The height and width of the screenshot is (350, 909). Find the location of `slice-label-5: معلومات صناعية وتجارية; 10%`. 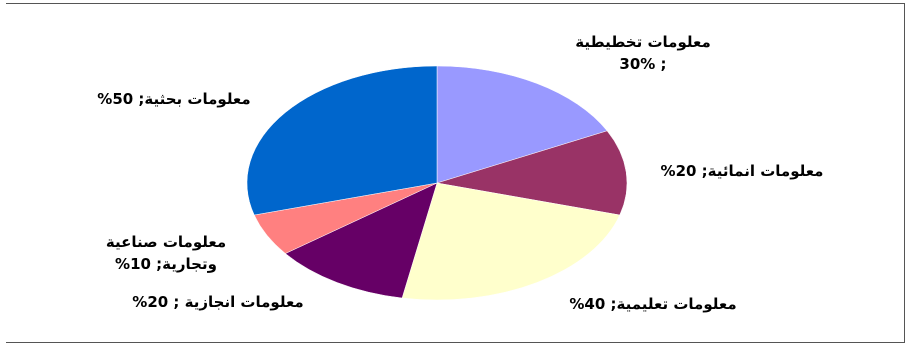

slice-label-5: معلومات صناعية وتجارية; 10% is located at coordinates (166, 253).